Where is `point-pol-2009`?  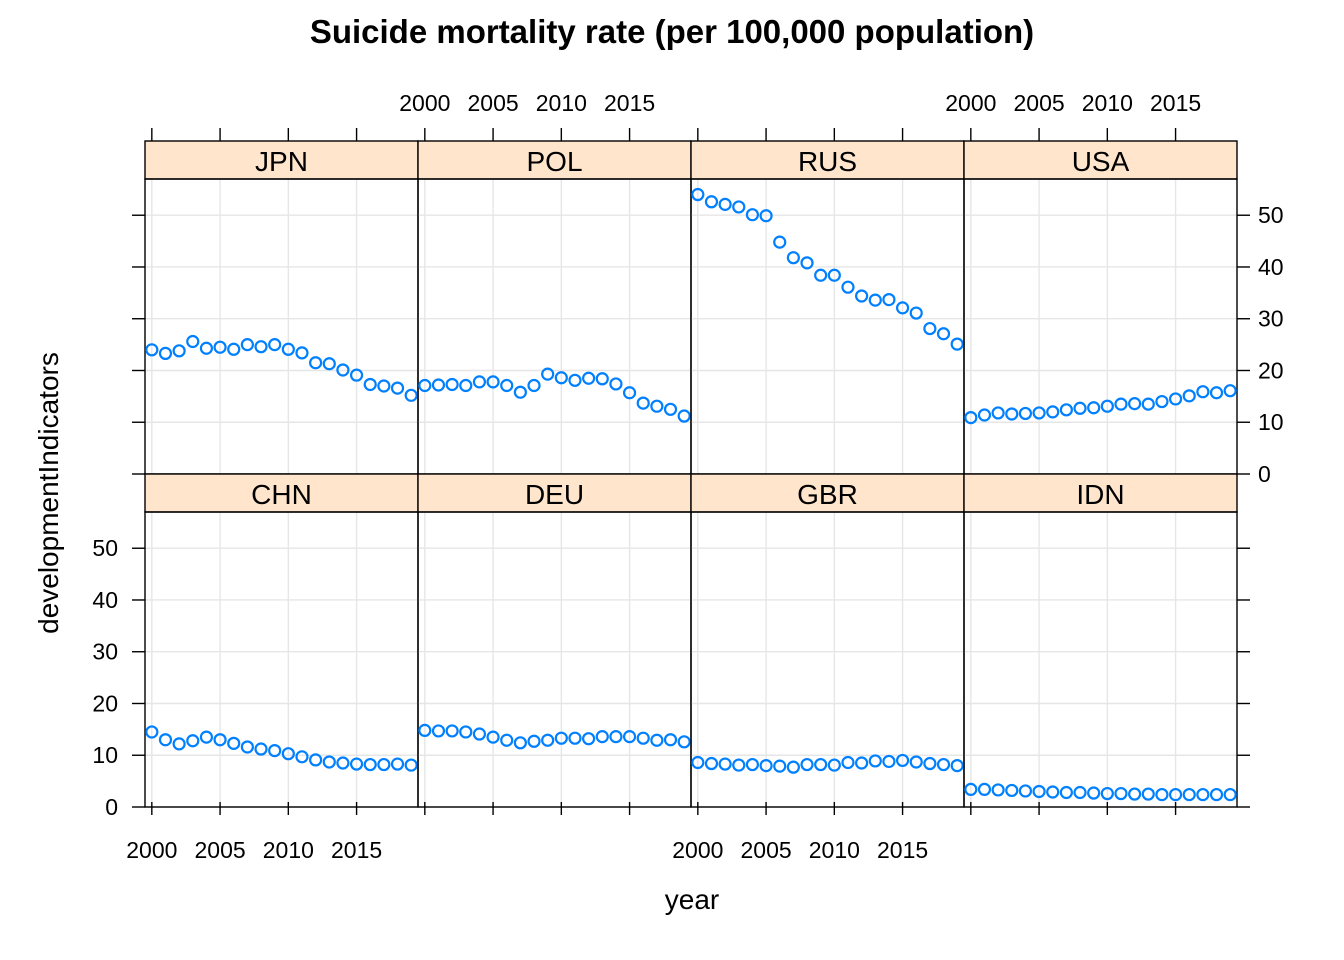 point-pol-2009 is located at coordinates (548, 374).